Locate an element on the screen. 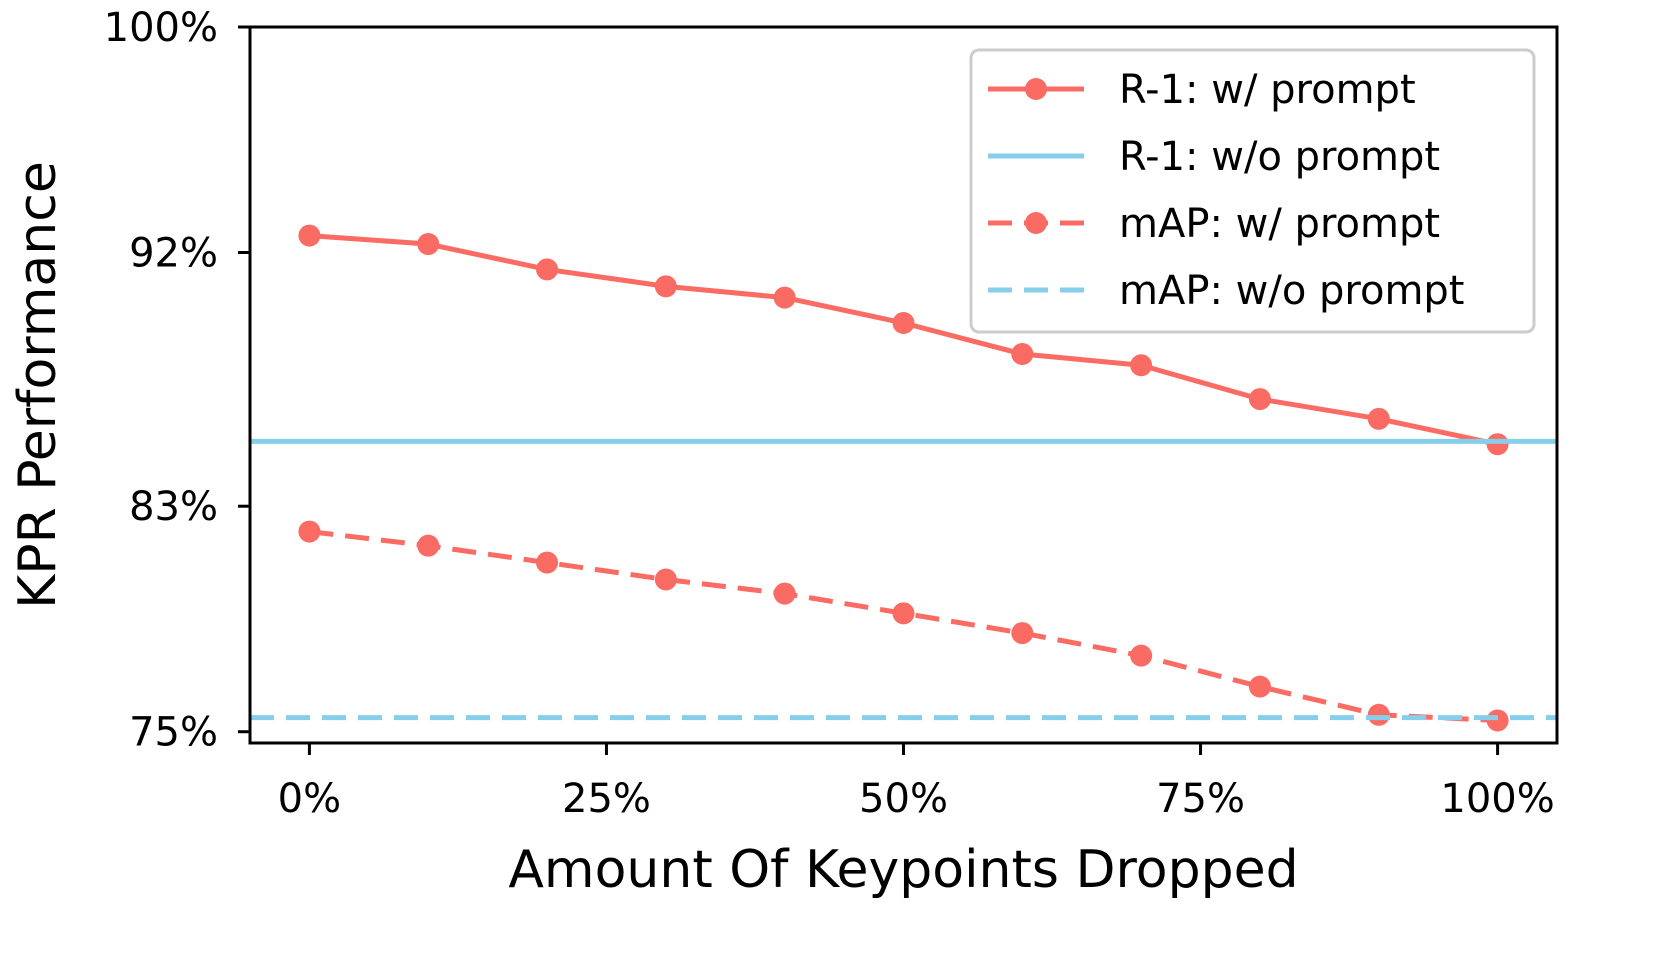 The height and width of the screenshot is (965, 1663). x-tick-label: 25% is located at coordinates (606, 799).